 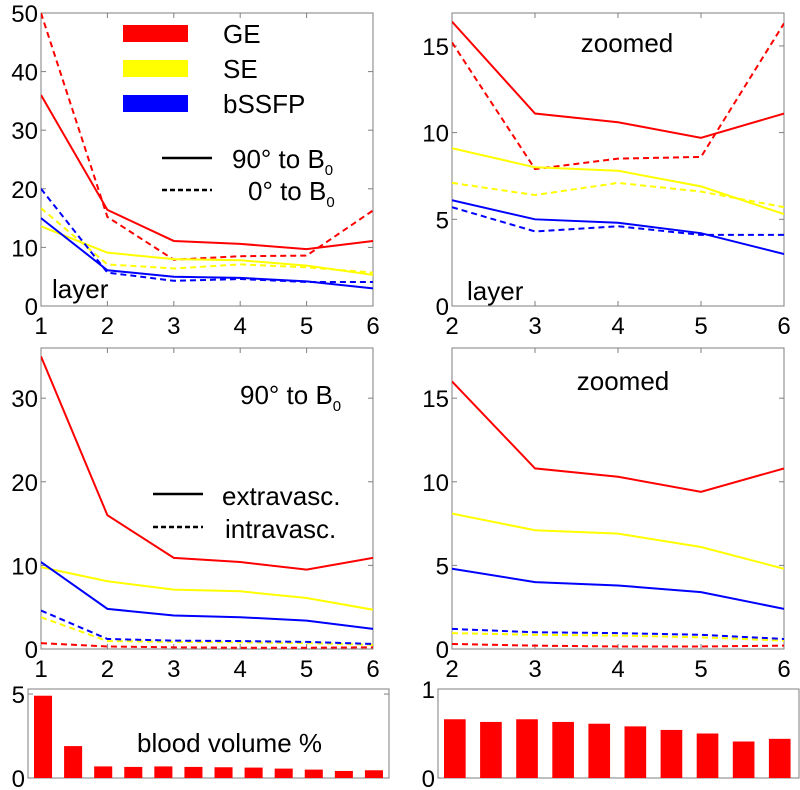 What do you see at coordinates (280, 529) in the screenshot?
I see `legend-label-intravasc: intravasc.` at bounding box center [280, 529].